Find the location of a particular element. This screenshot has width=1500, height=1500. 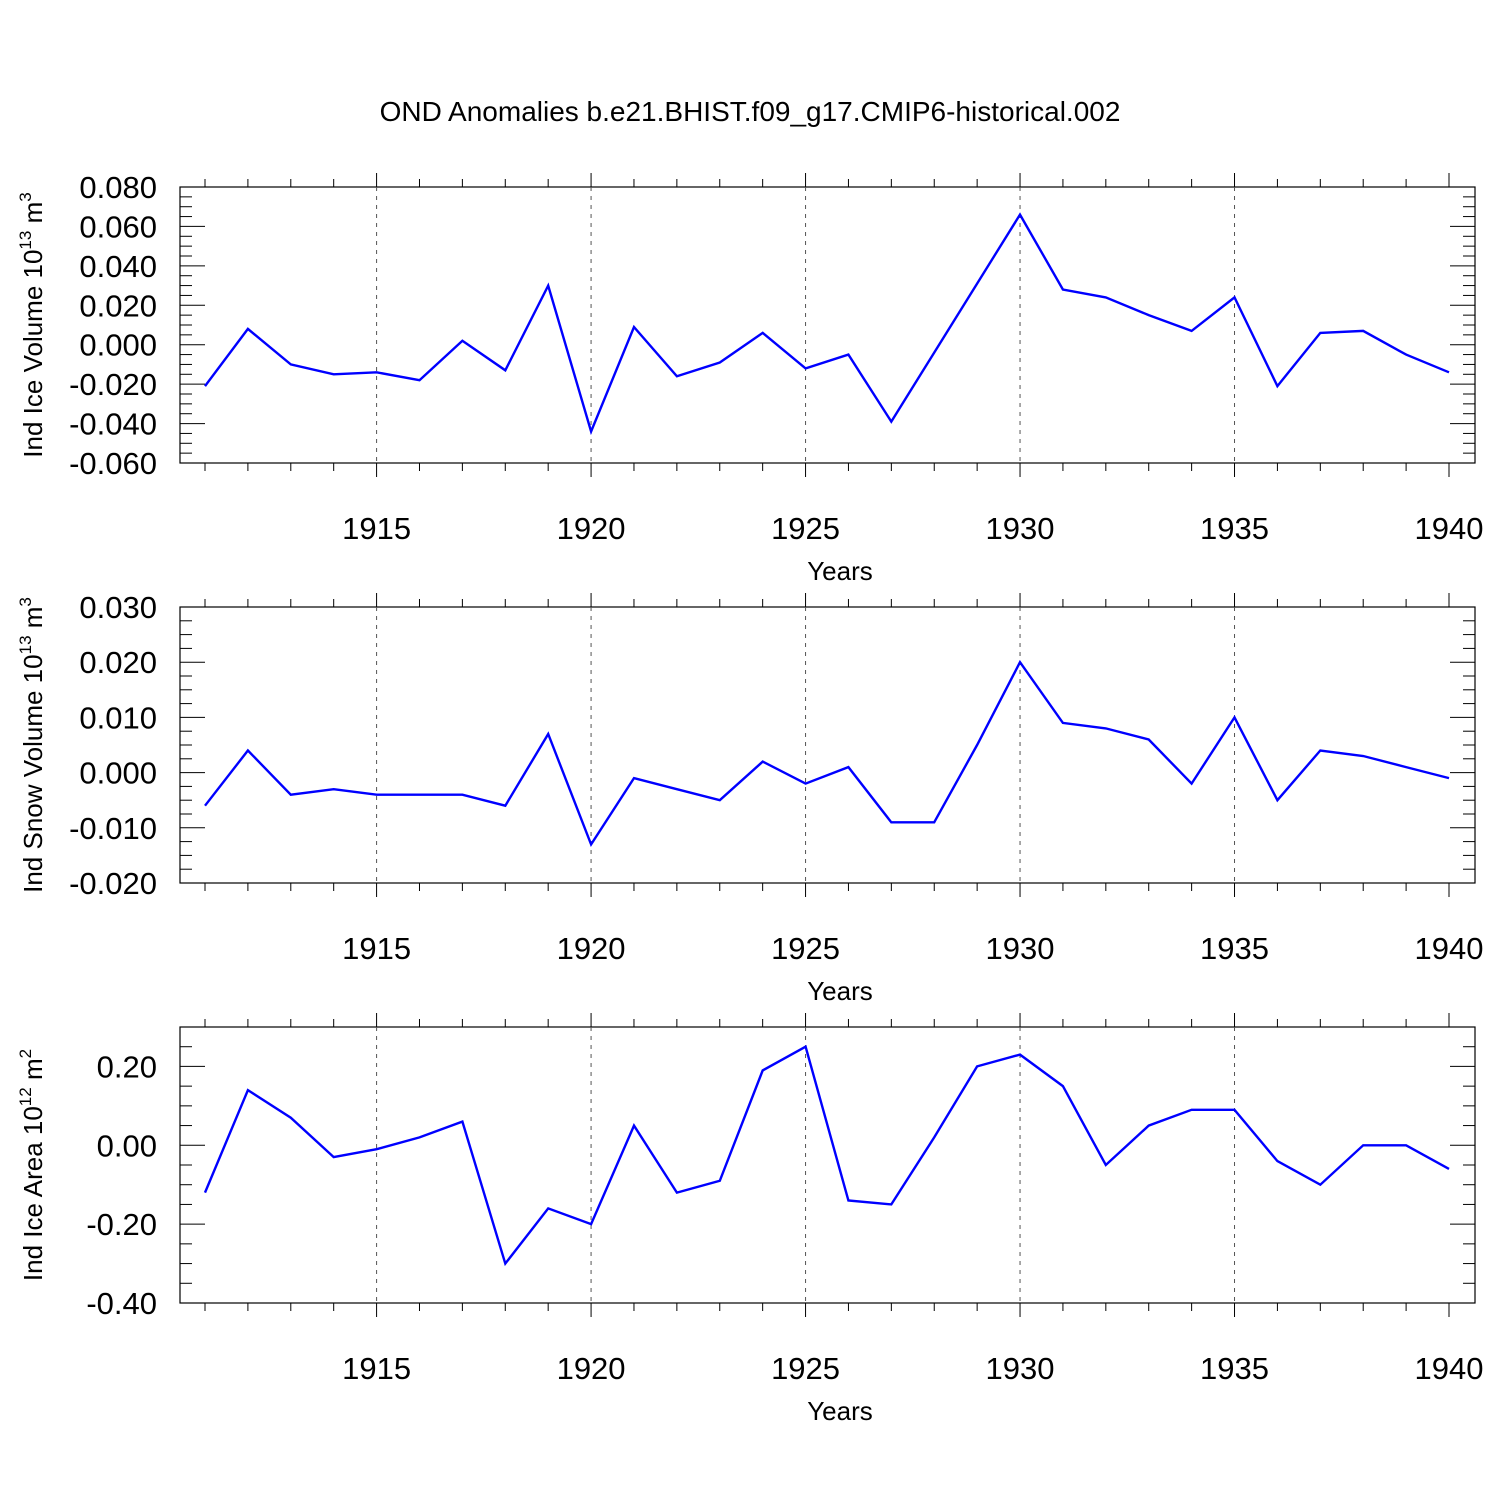

y-tick-label: 0.040 is located at coordinates (118, 266).